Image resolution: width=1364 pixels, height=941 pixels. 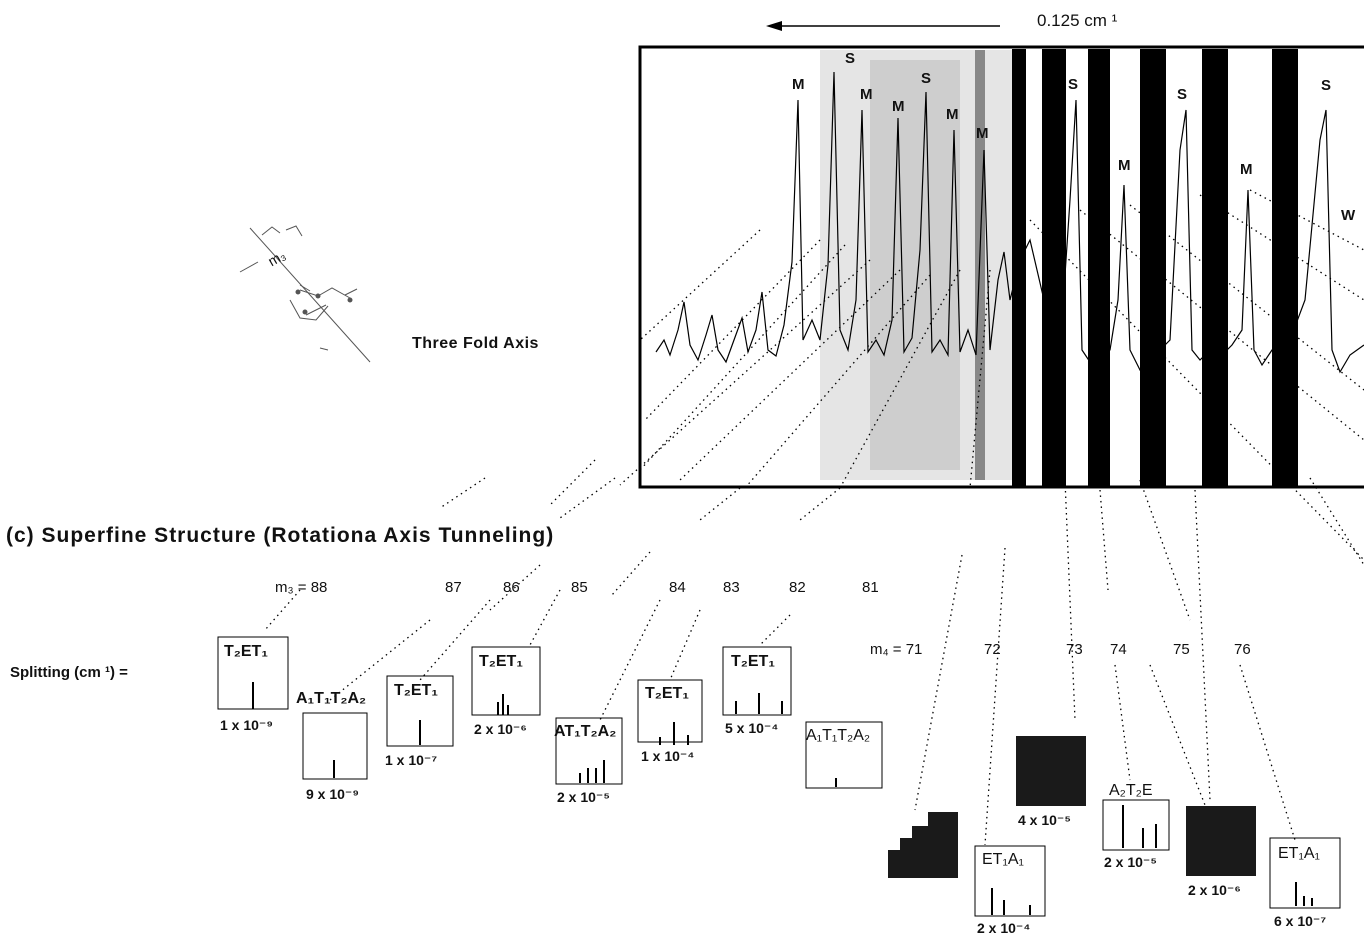 What do you see at coordinates (992, 649) in the screenshot?
I see `m4-value: 72` at bounding box center [992, 649].